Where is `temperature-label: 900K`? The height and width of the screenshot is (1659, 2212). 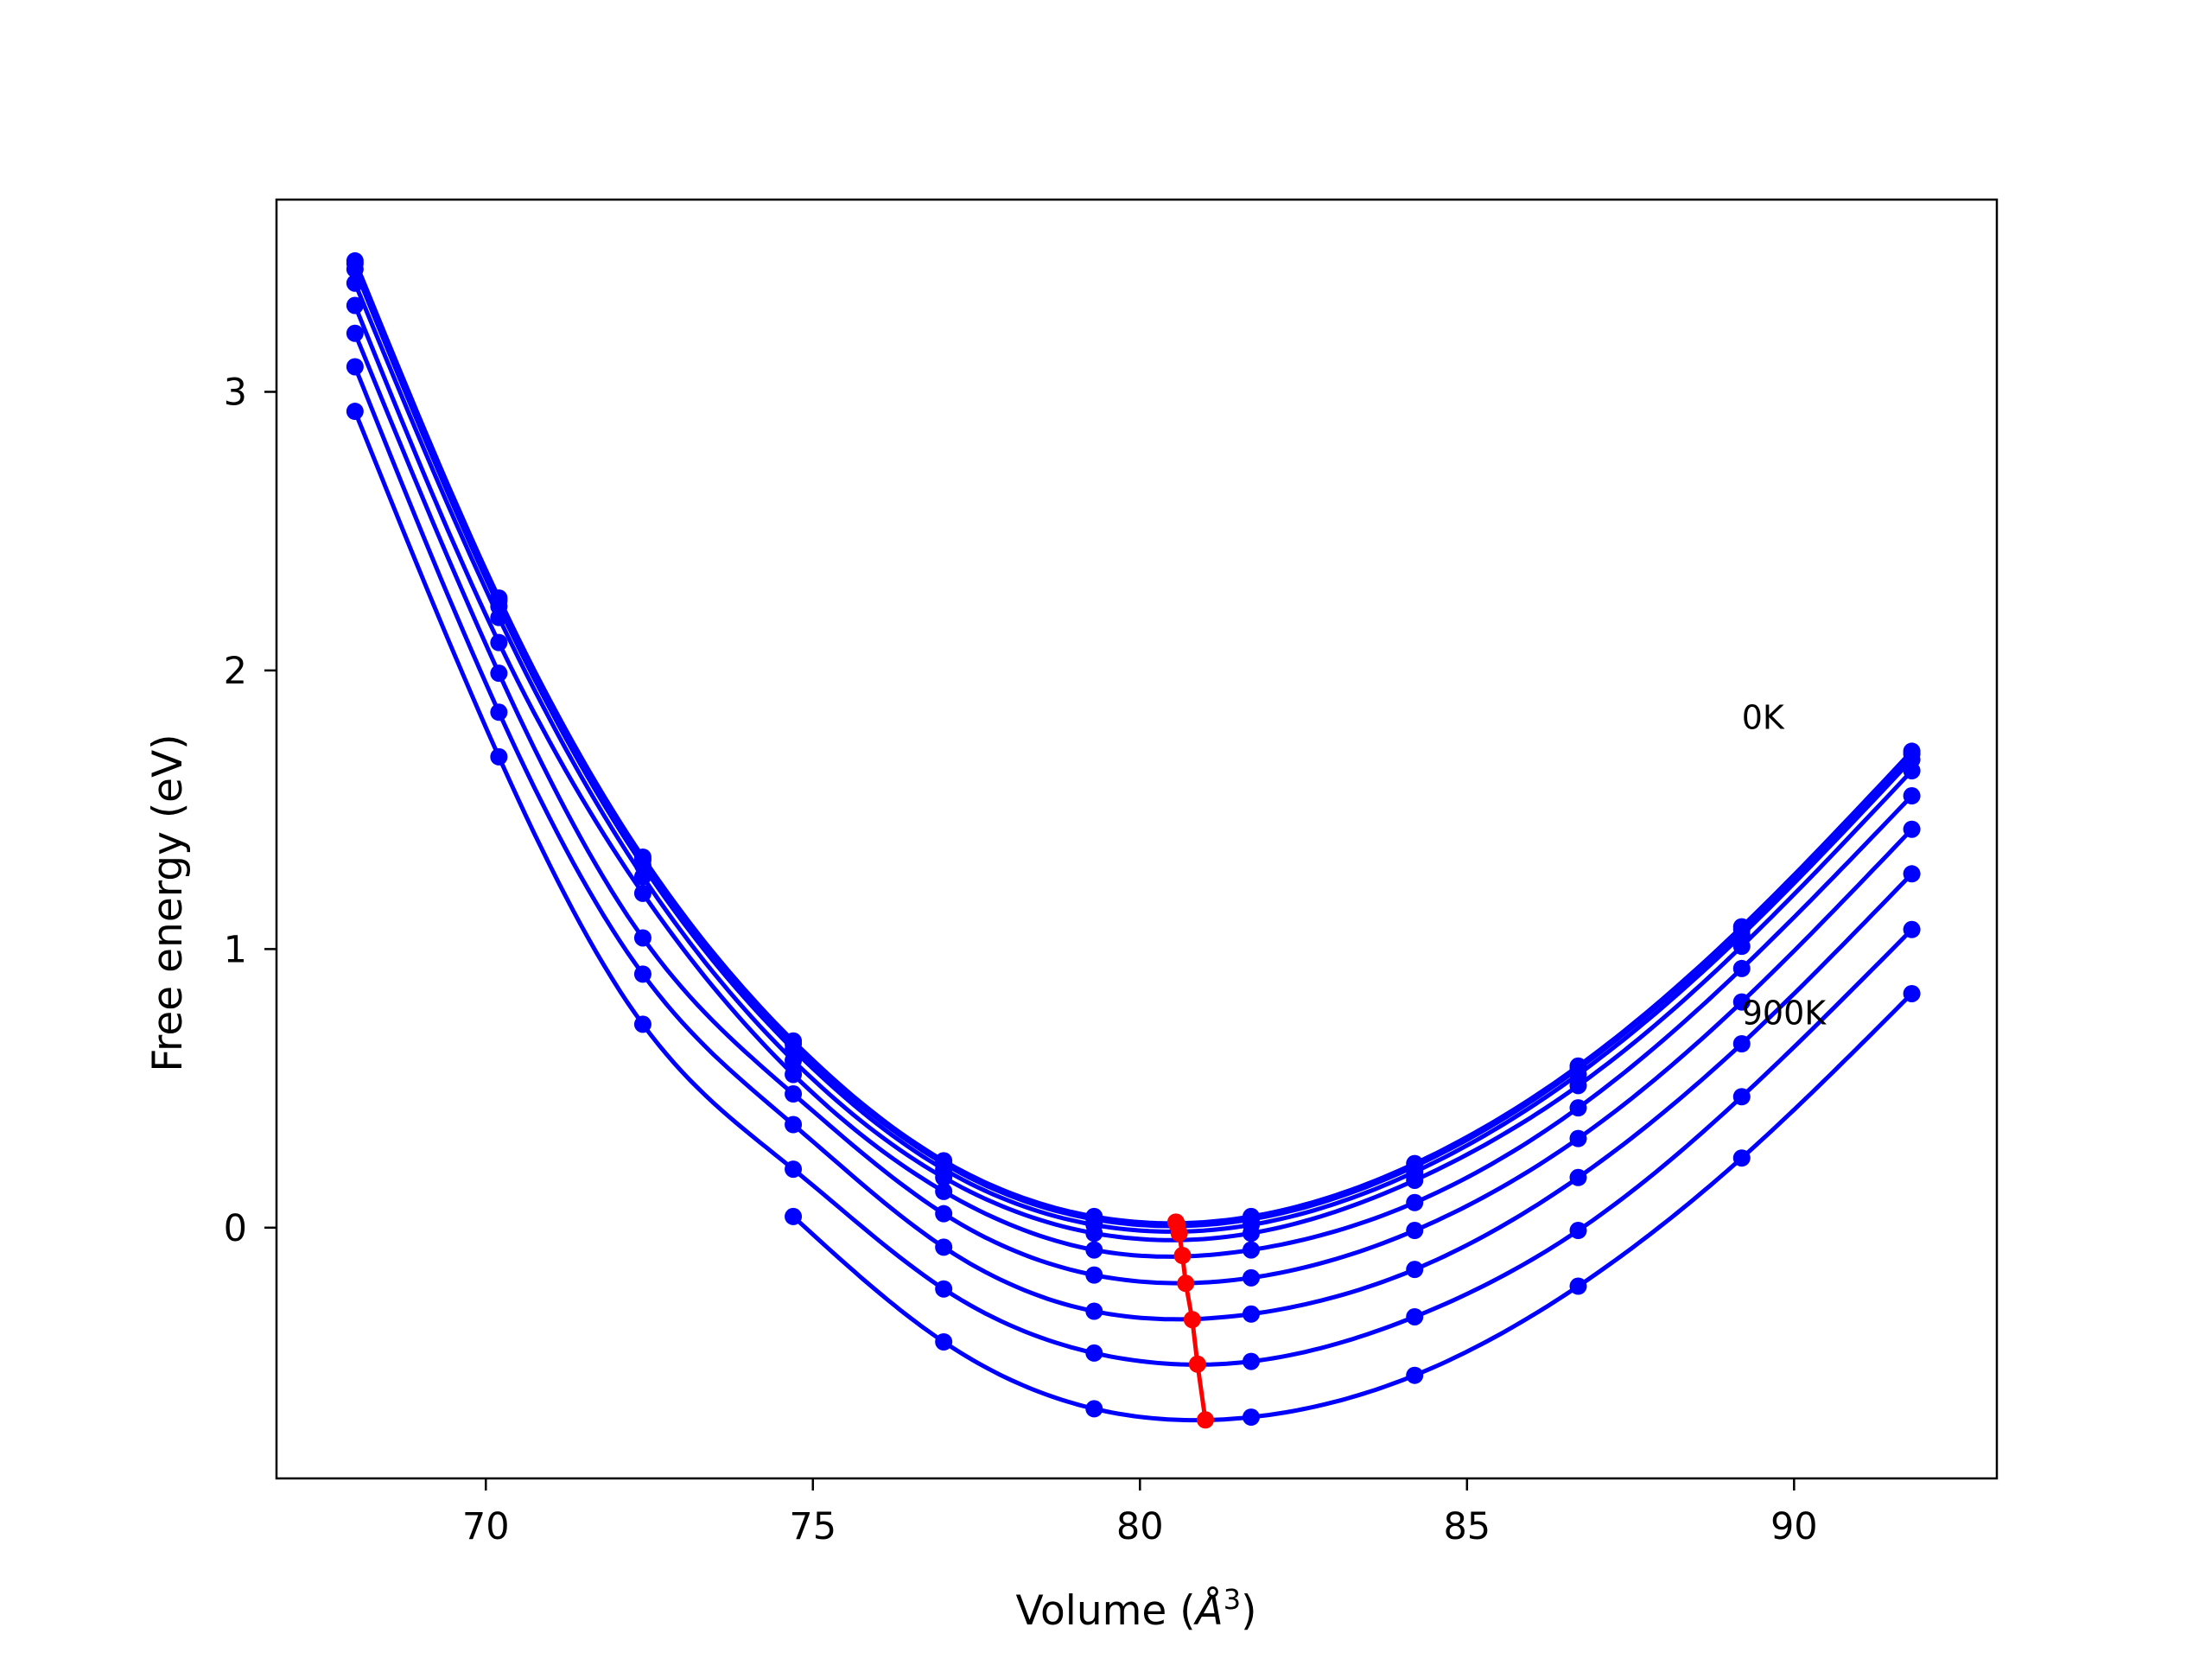
temperature-label: 900K is located at coordinates (1784, 1013).